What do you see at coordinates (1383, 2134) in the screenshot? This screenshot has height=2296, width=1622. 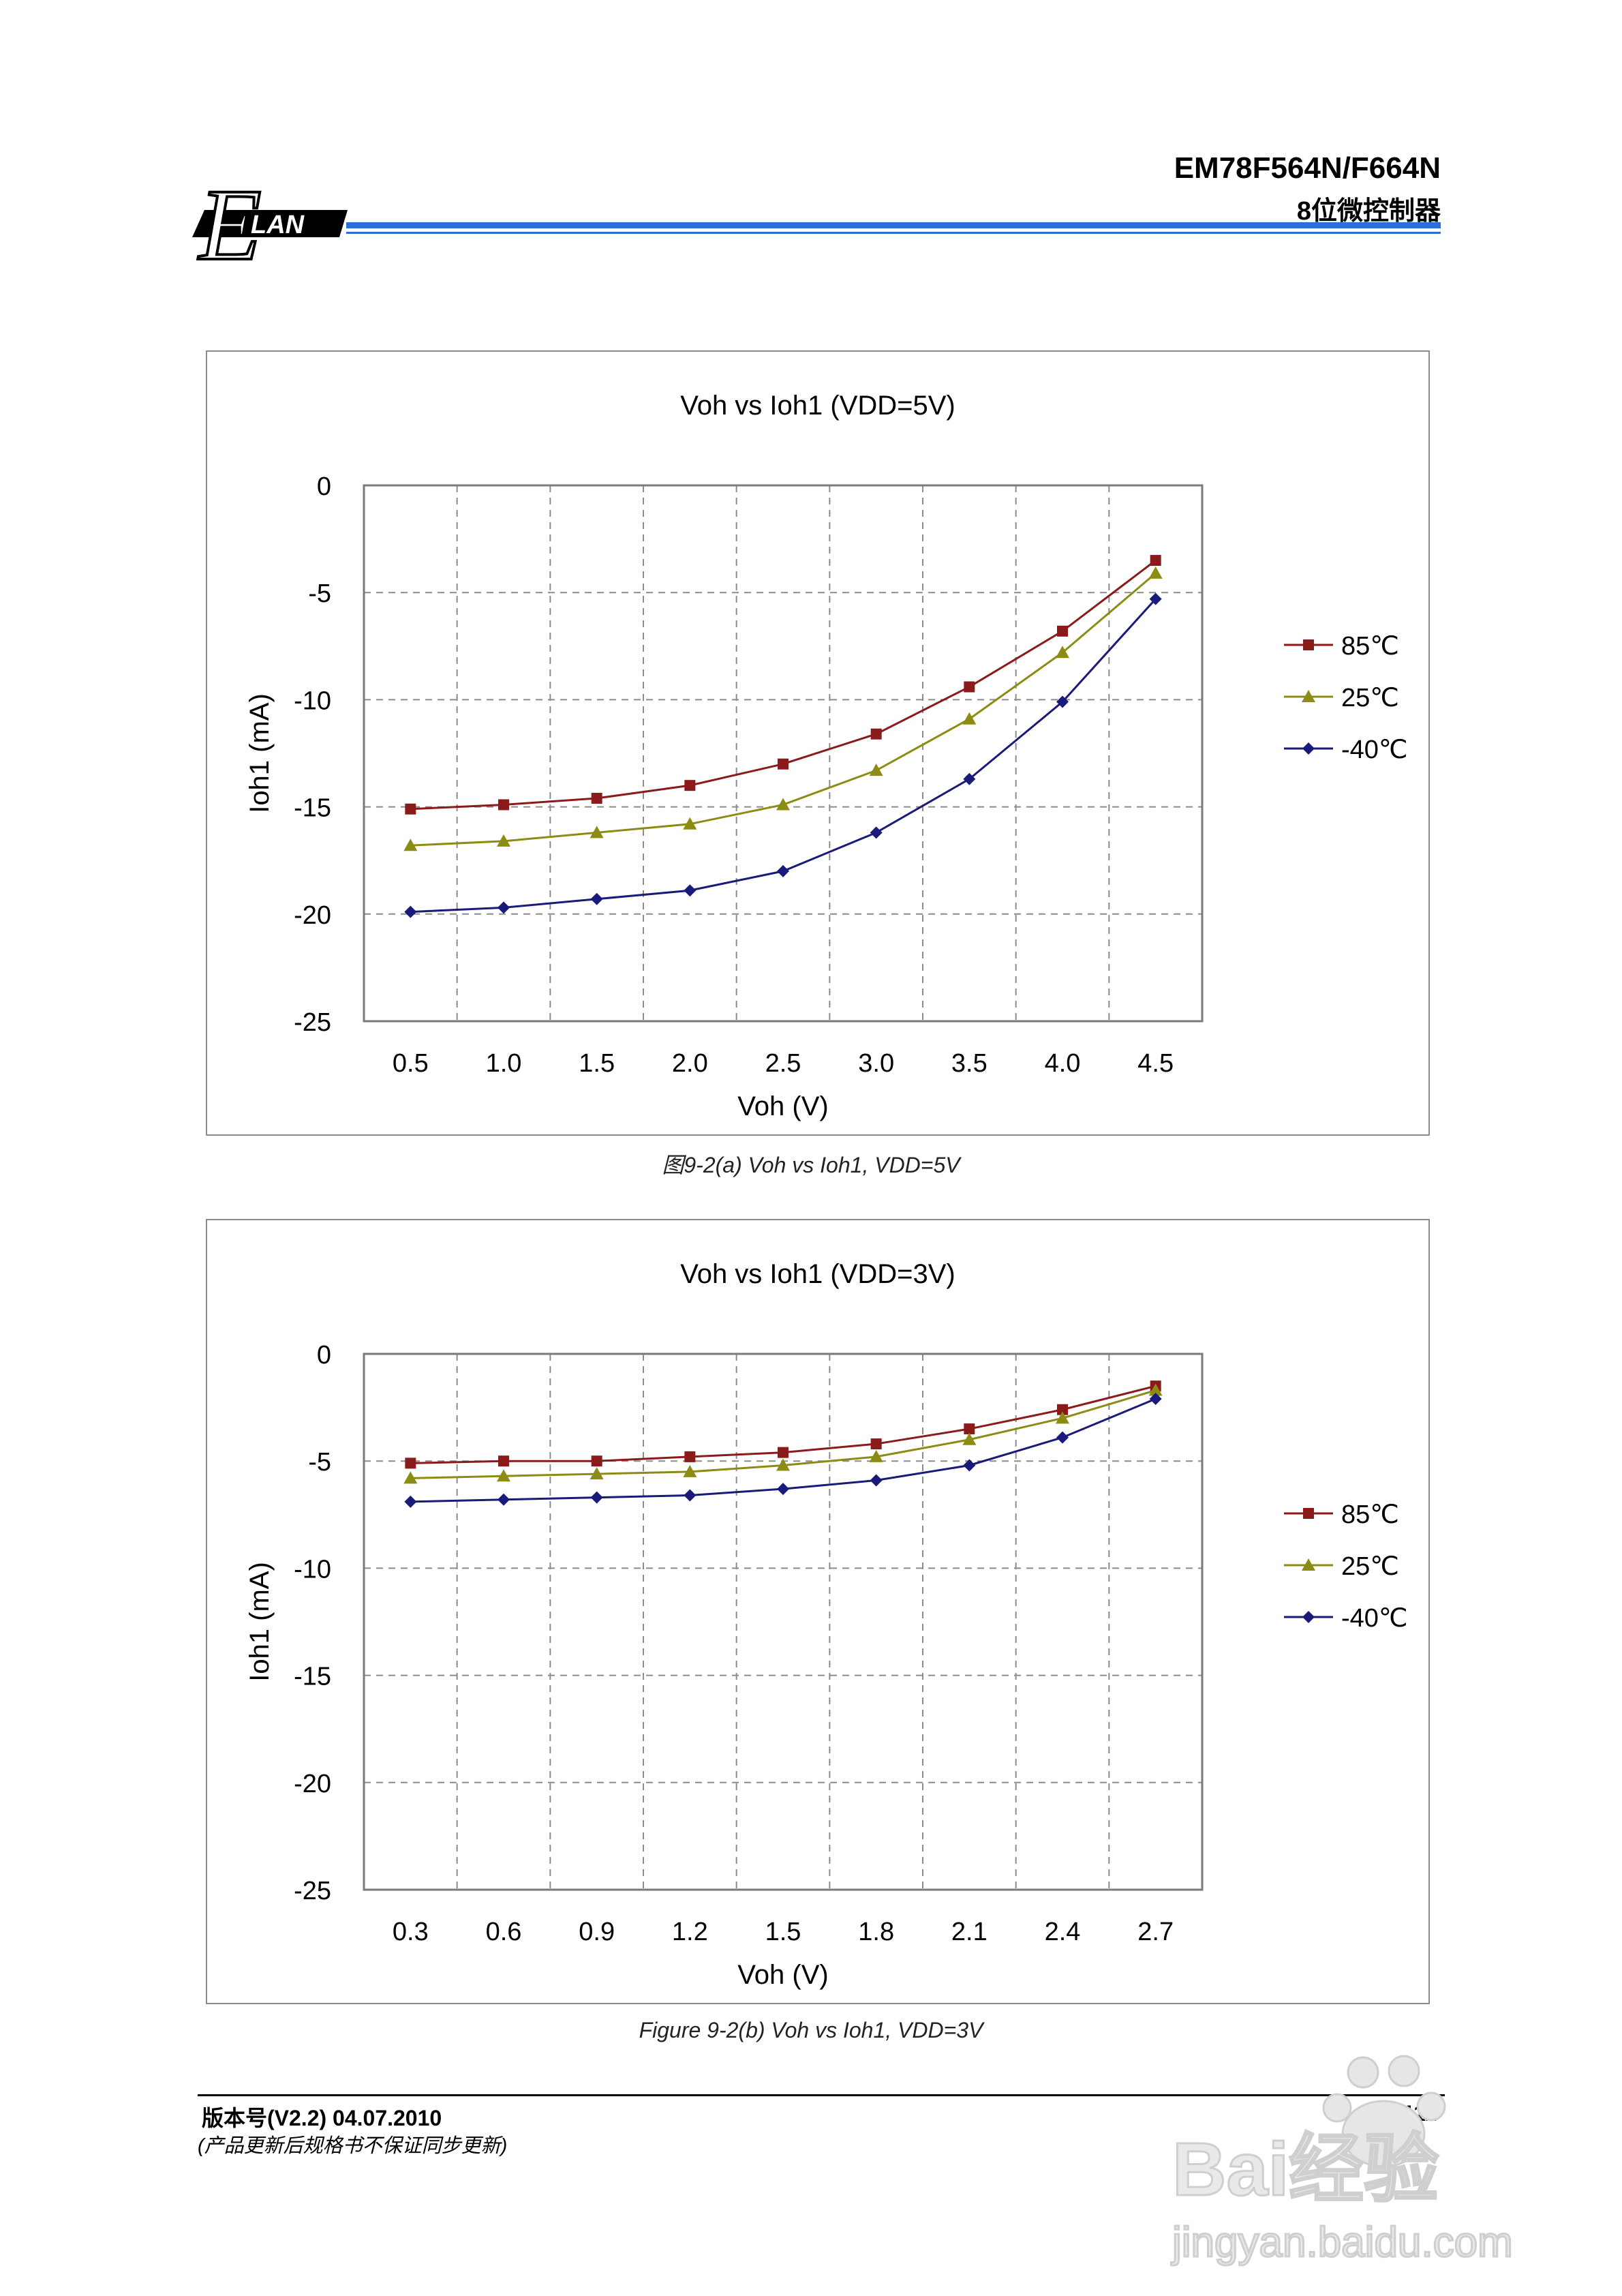 I see `paw-icon-pad` at bounding box center [1383, 2134].